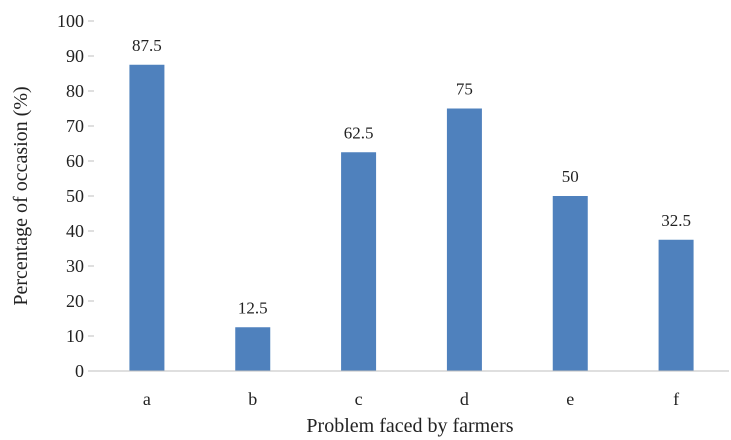  Describe the element at coordinates (676, 399) in the screenshot. I see `x-tick-label: f` at that location.